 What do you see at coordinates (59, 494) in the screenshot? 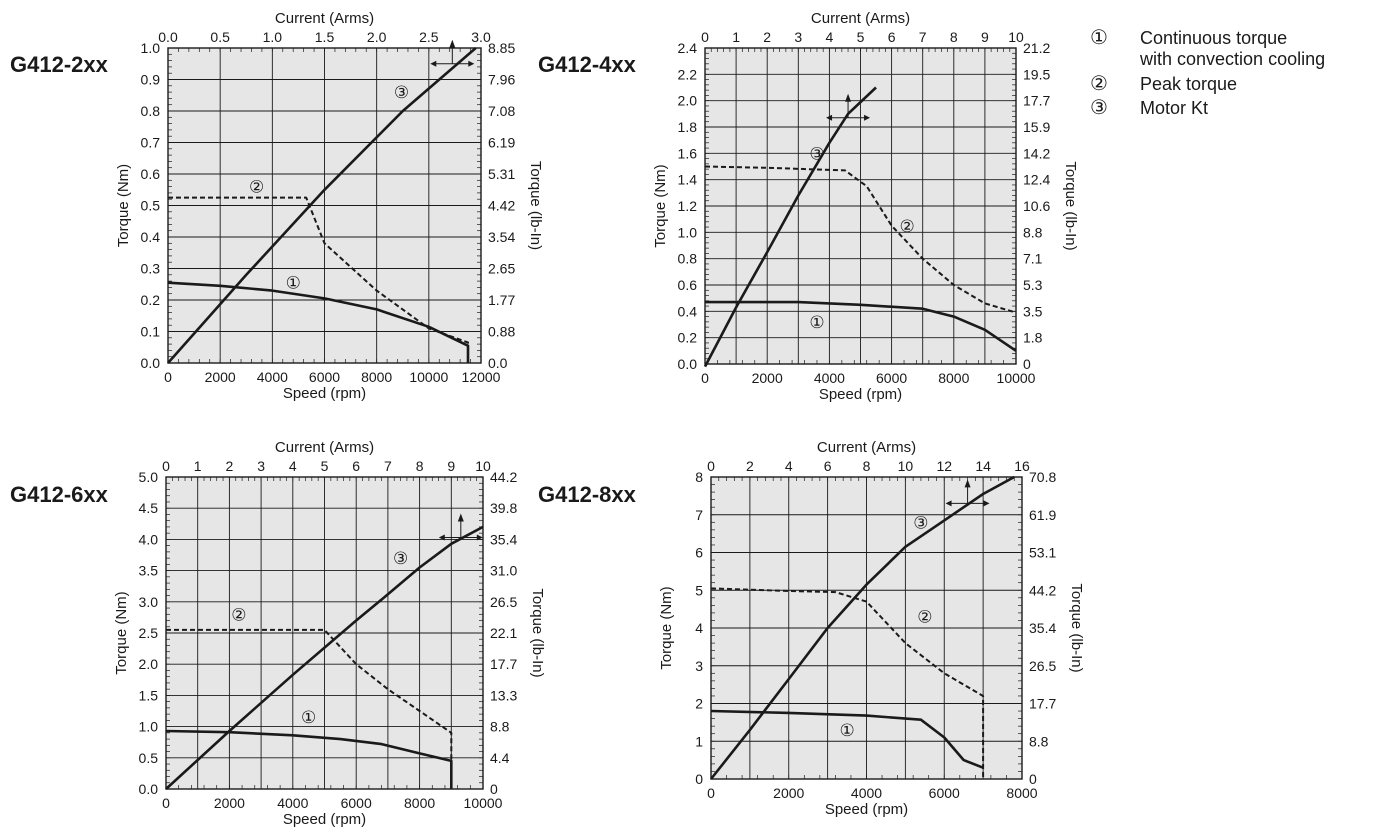
I see `chart-model-title: G412-6xx` at bounding box center [59, 494].